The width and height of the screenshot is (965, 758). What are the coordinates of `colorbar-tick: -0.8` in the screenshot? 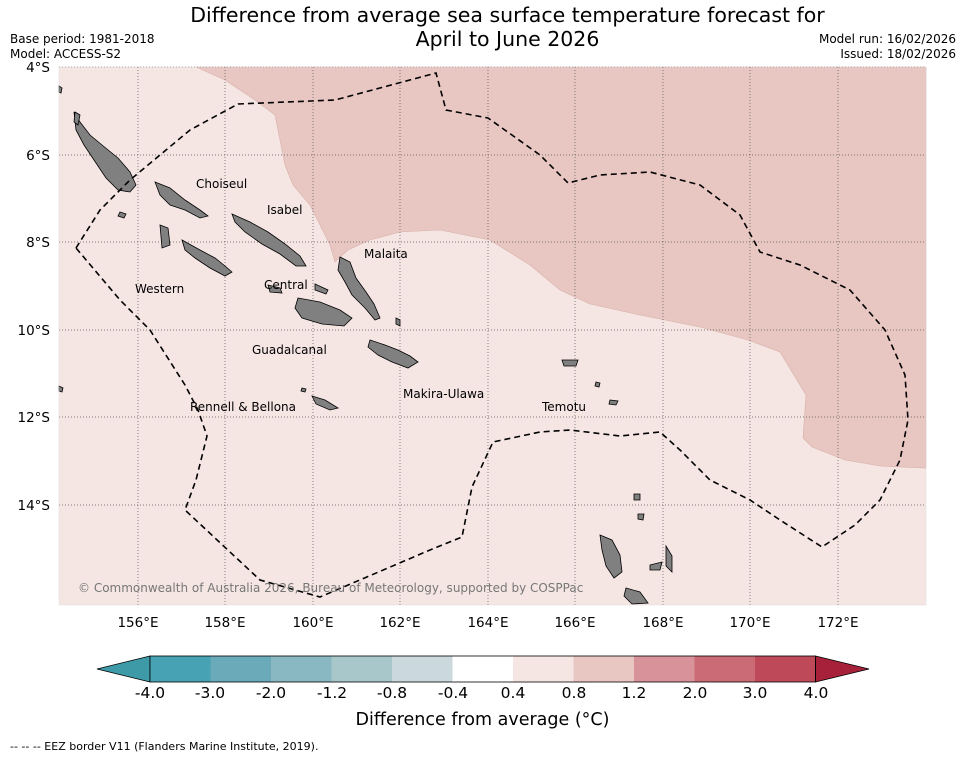 It's located at (392, 693).